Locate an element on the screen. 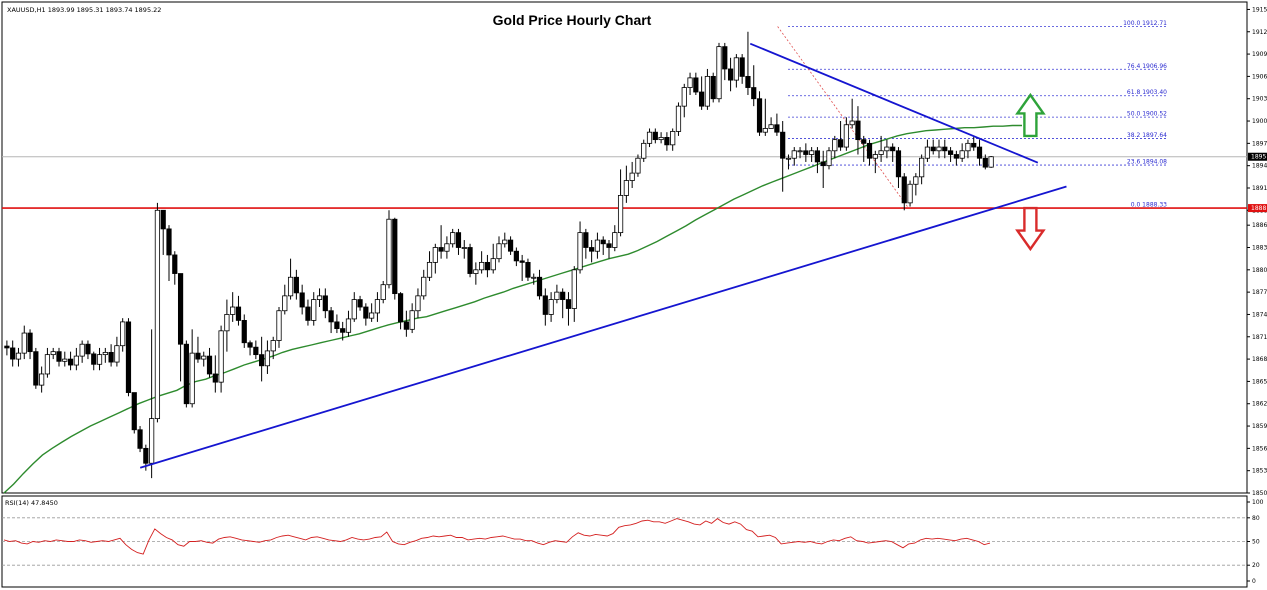 This screenshot has height=590, width=1267. rsi-tick-label: 20 is located at coordinates (1256, 565).